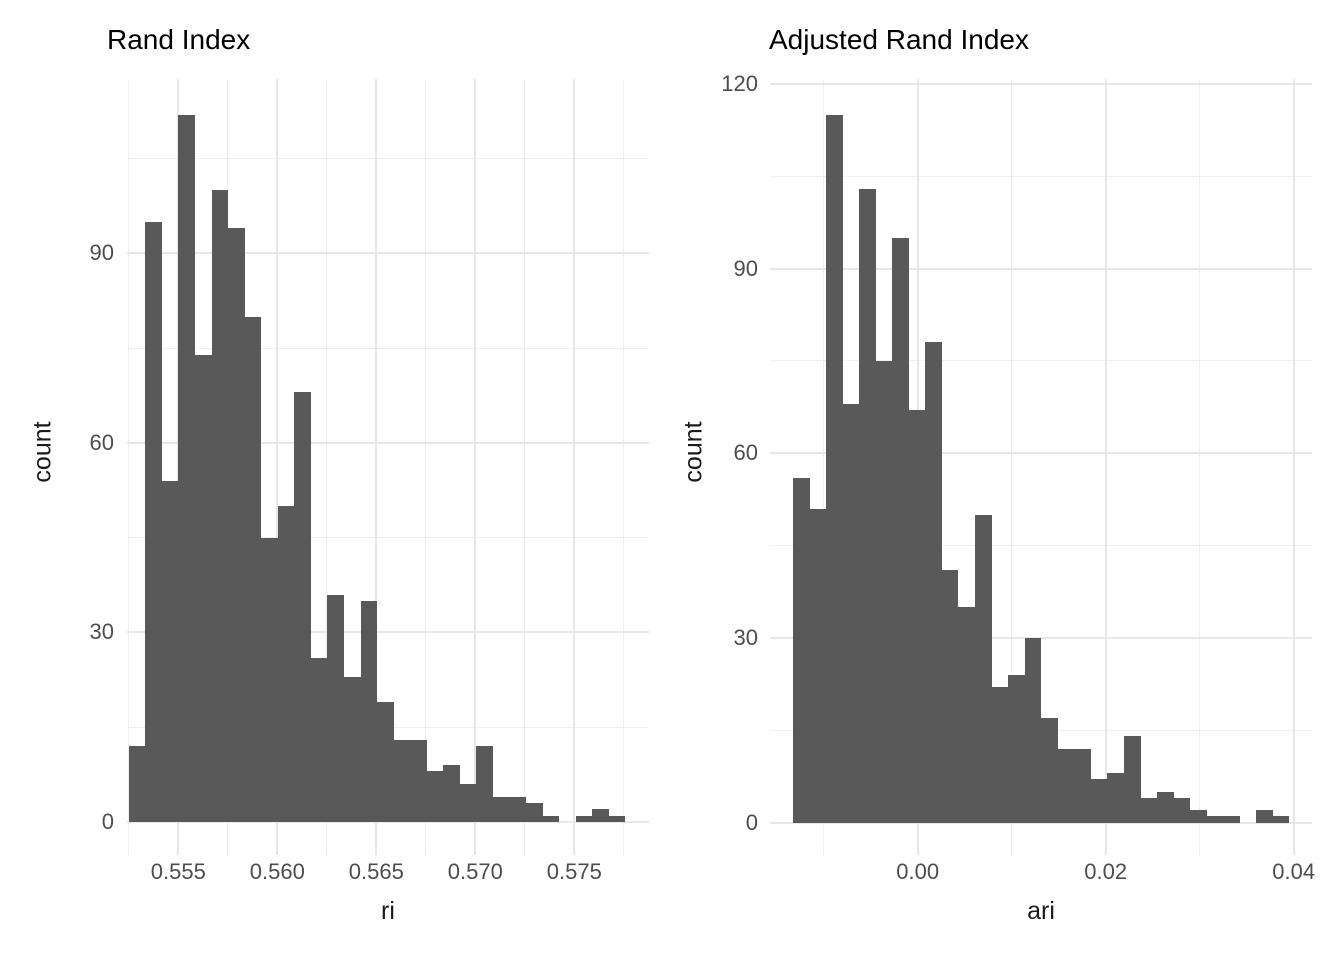 The image size is (1344, 960). What do you see at coordinates (574, 871) in the screenshot?
I see `x-tick-label: 0.575` at bounding box center [574, 871].